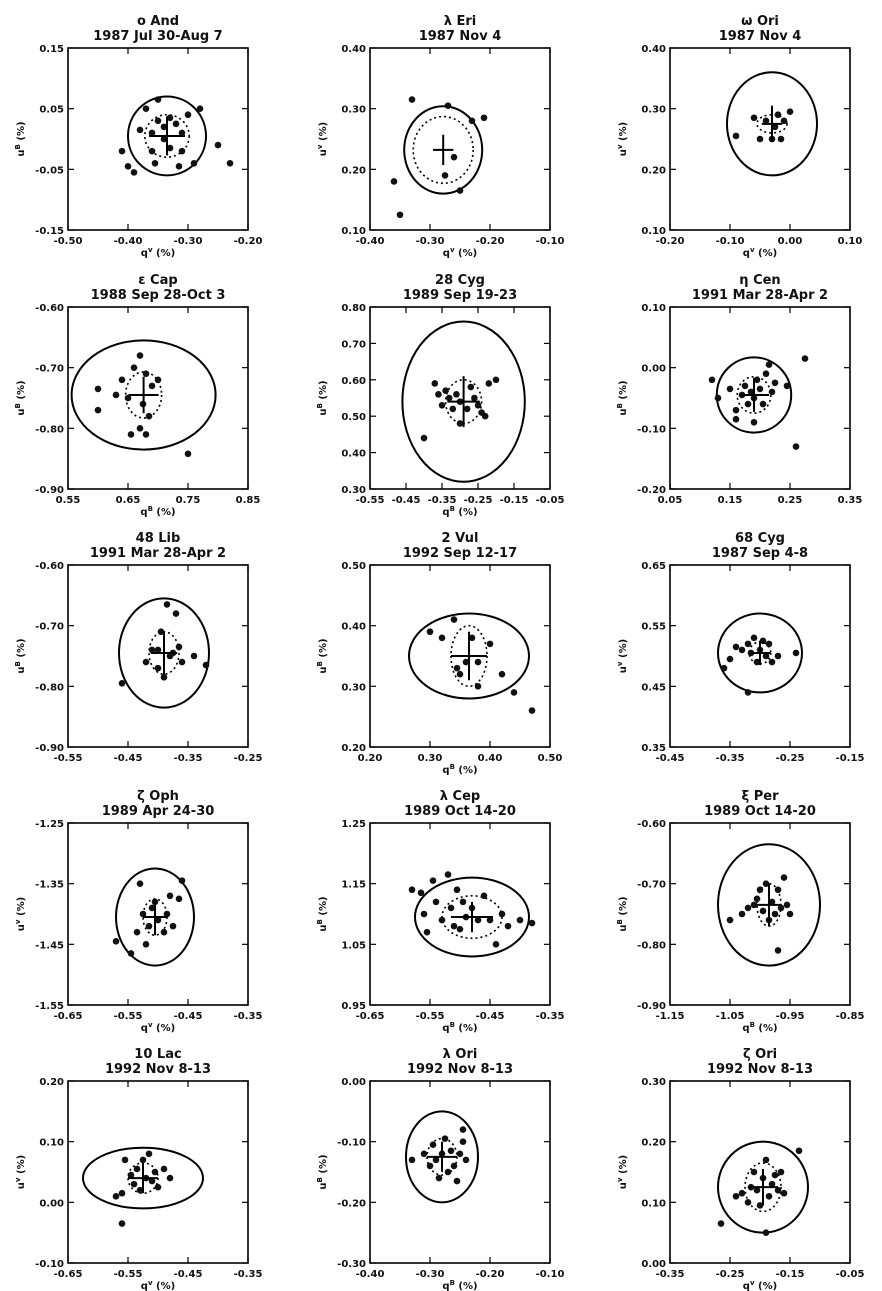 The image size is (882, 1291). I want to click on x-tick-label: -0.55, so click(430, 1016).